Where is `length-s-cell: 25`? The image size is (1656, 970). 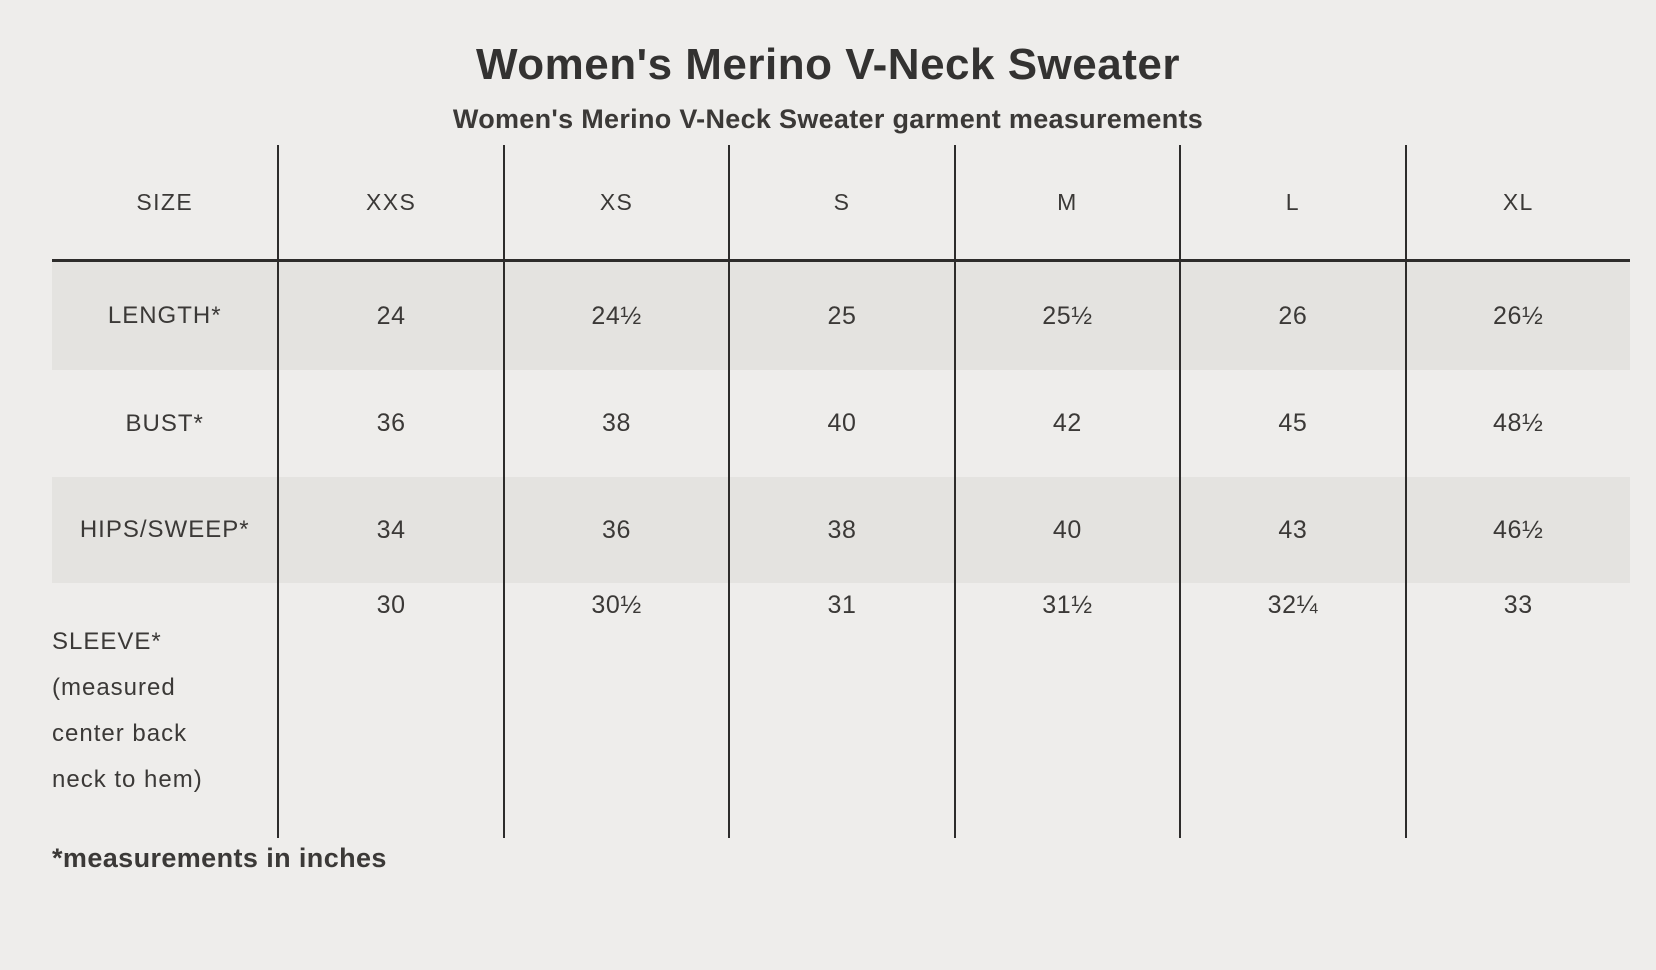 length-s-cell: 25 is located at coordinates (840, 316).